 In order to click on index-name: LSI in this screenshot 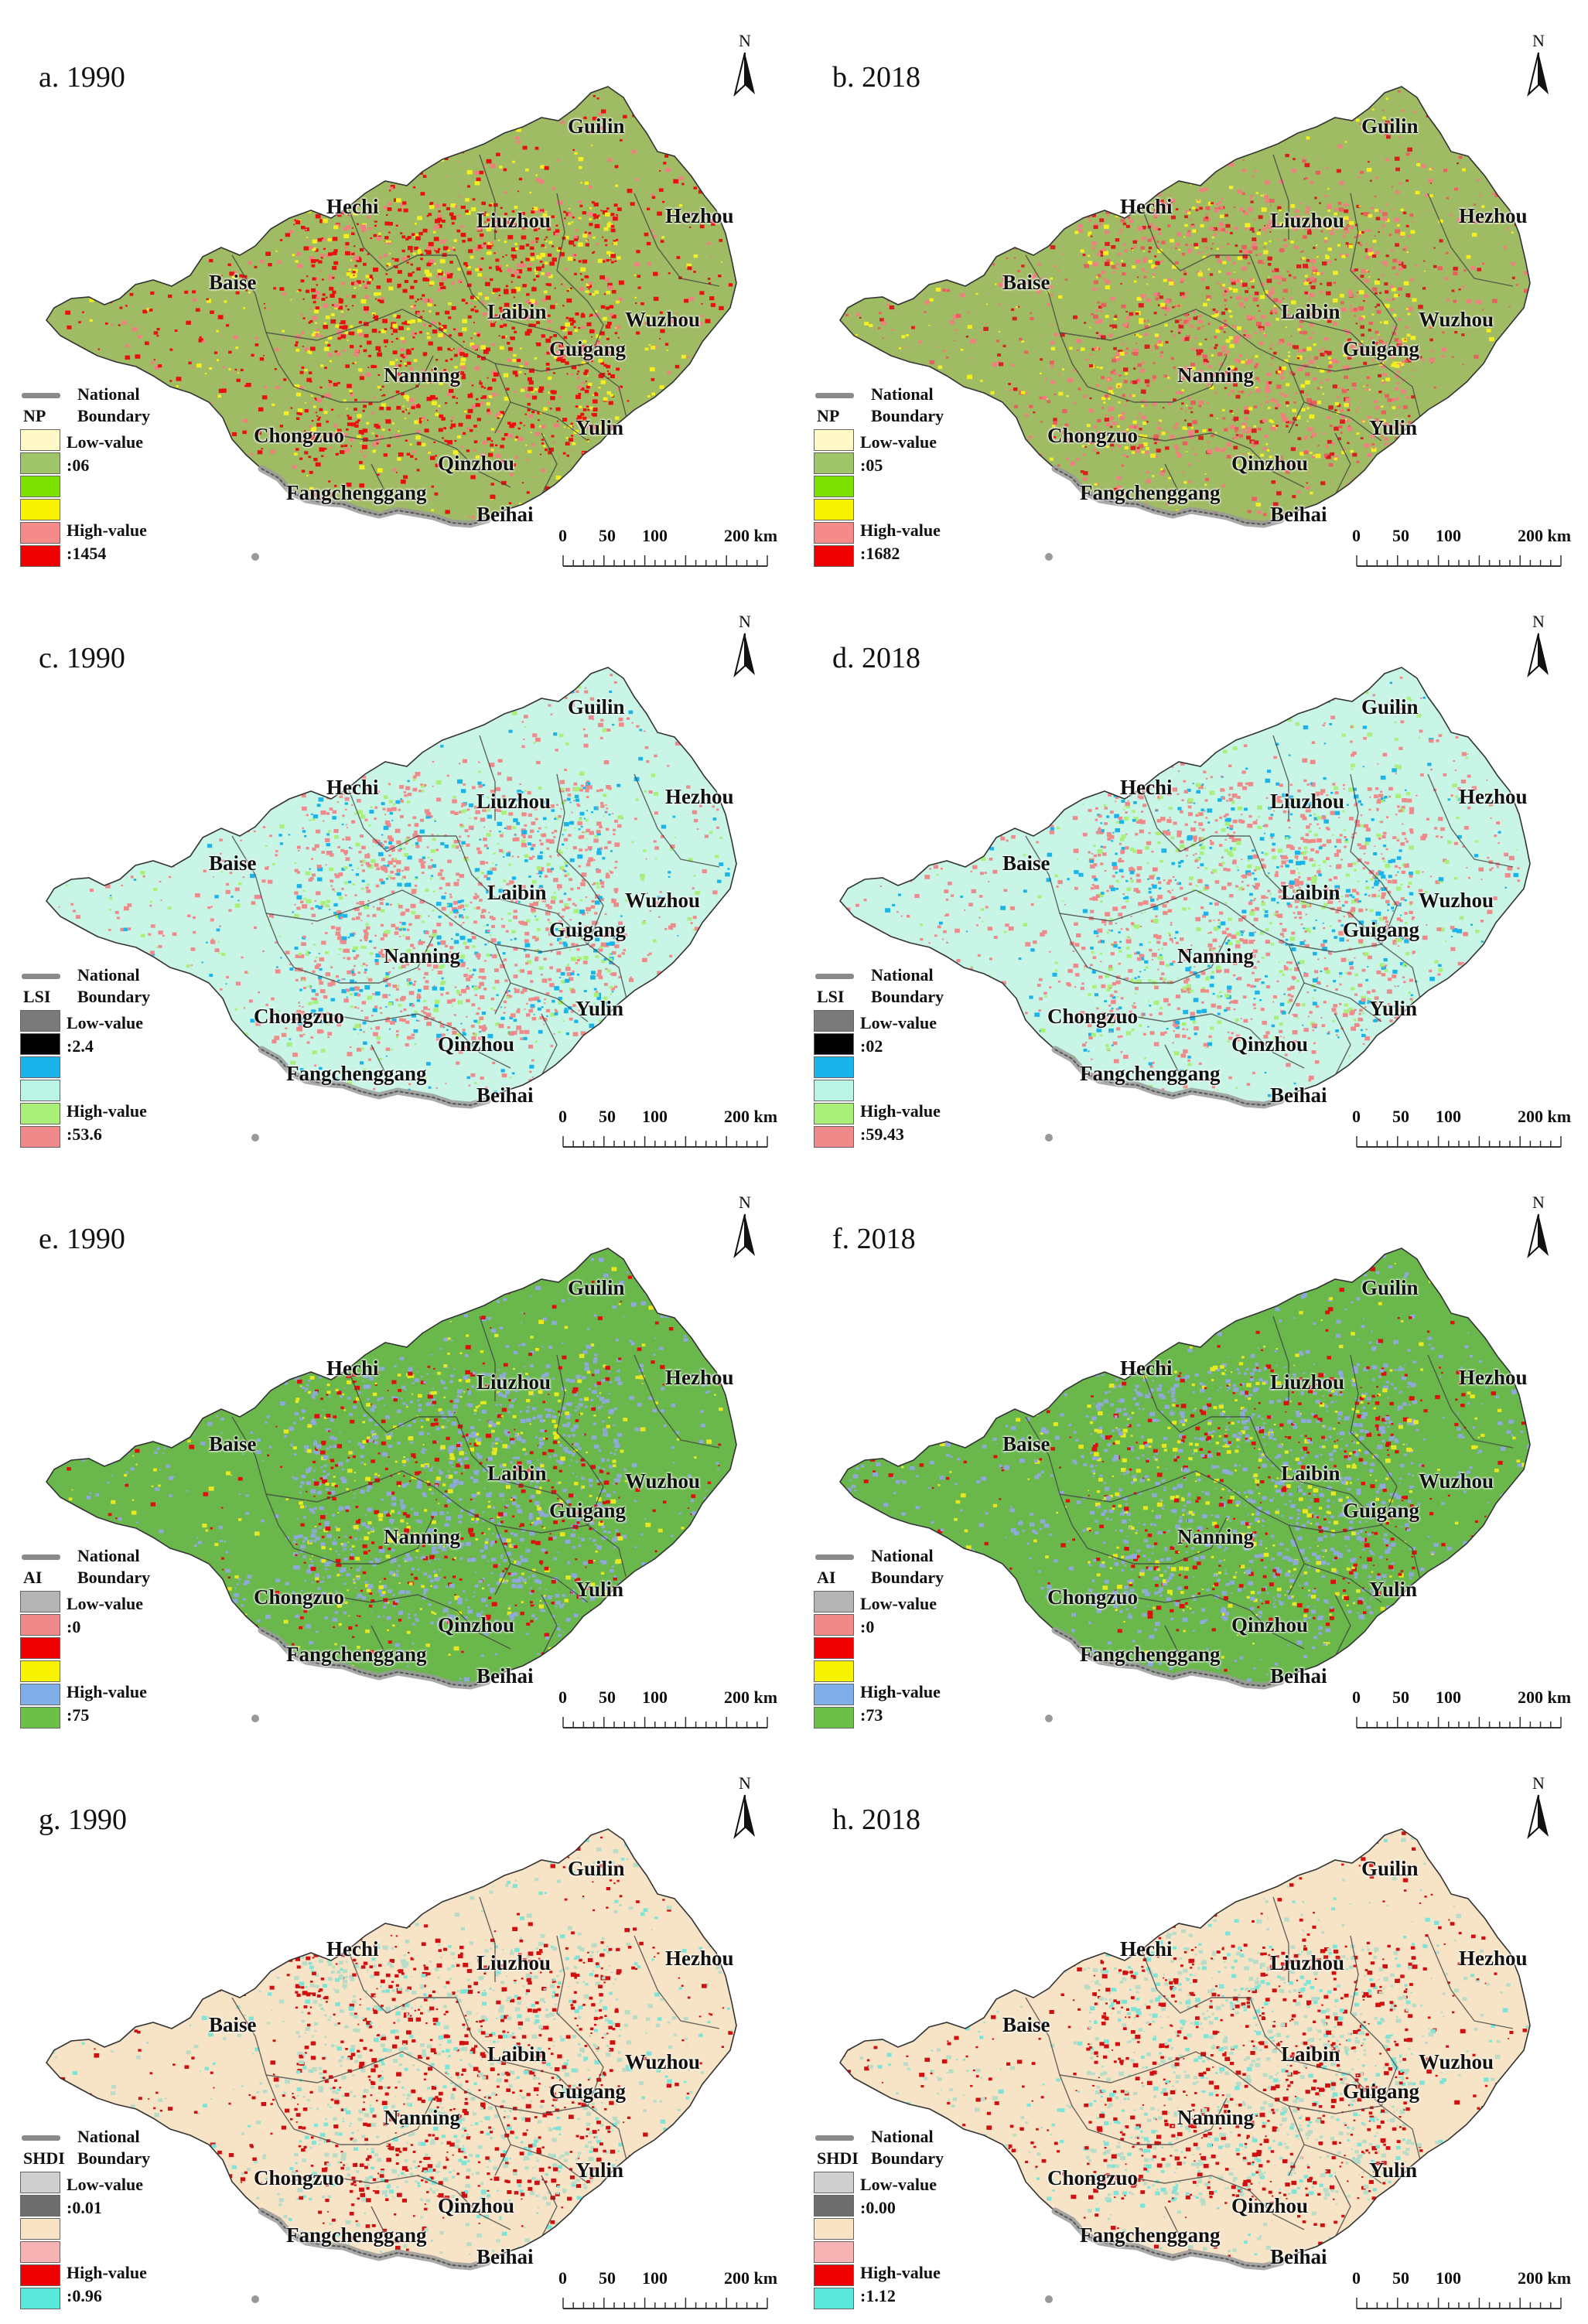, I will do `click(37, 997)`.